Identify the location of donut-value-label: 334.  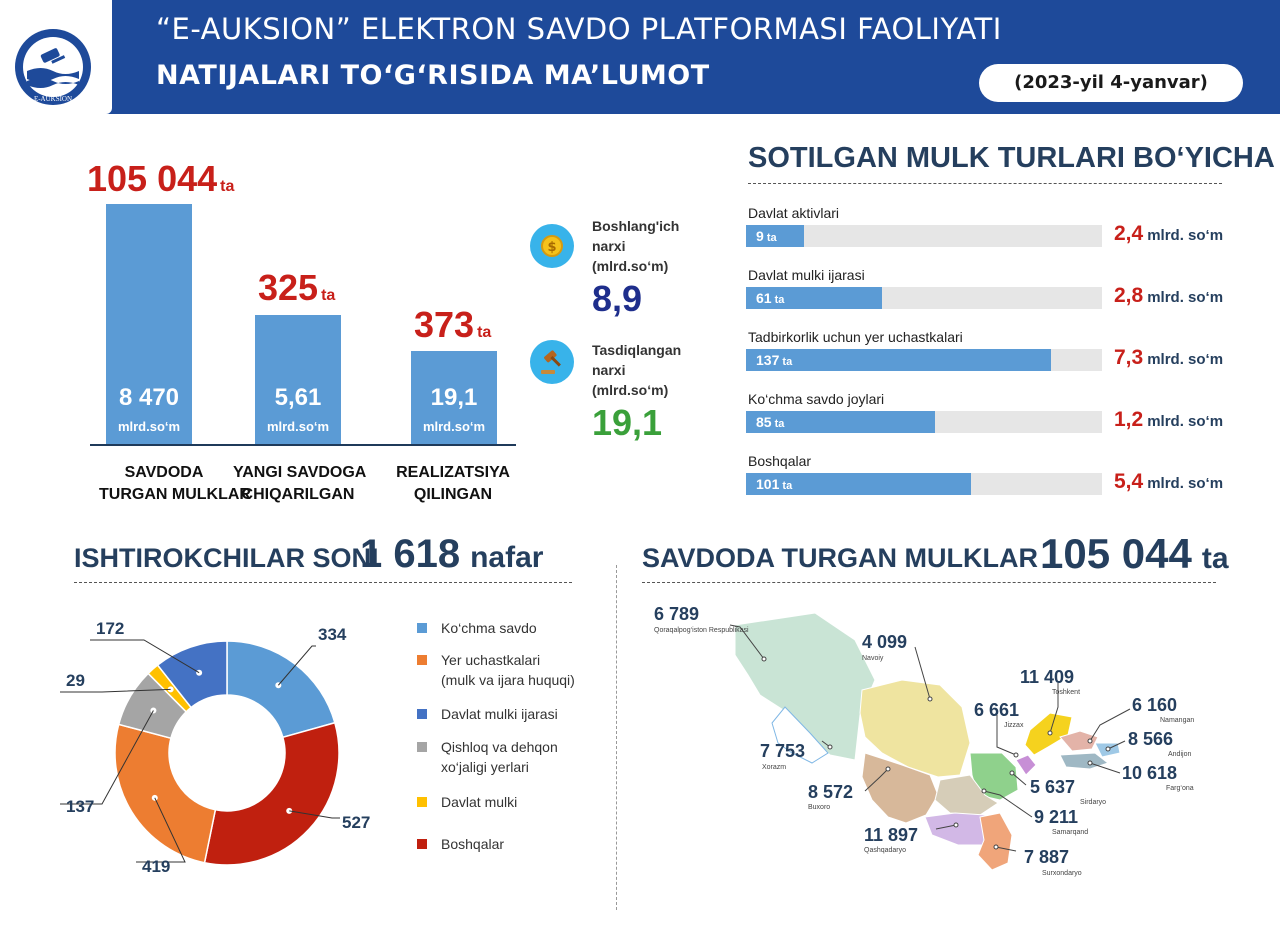
(332, 634).